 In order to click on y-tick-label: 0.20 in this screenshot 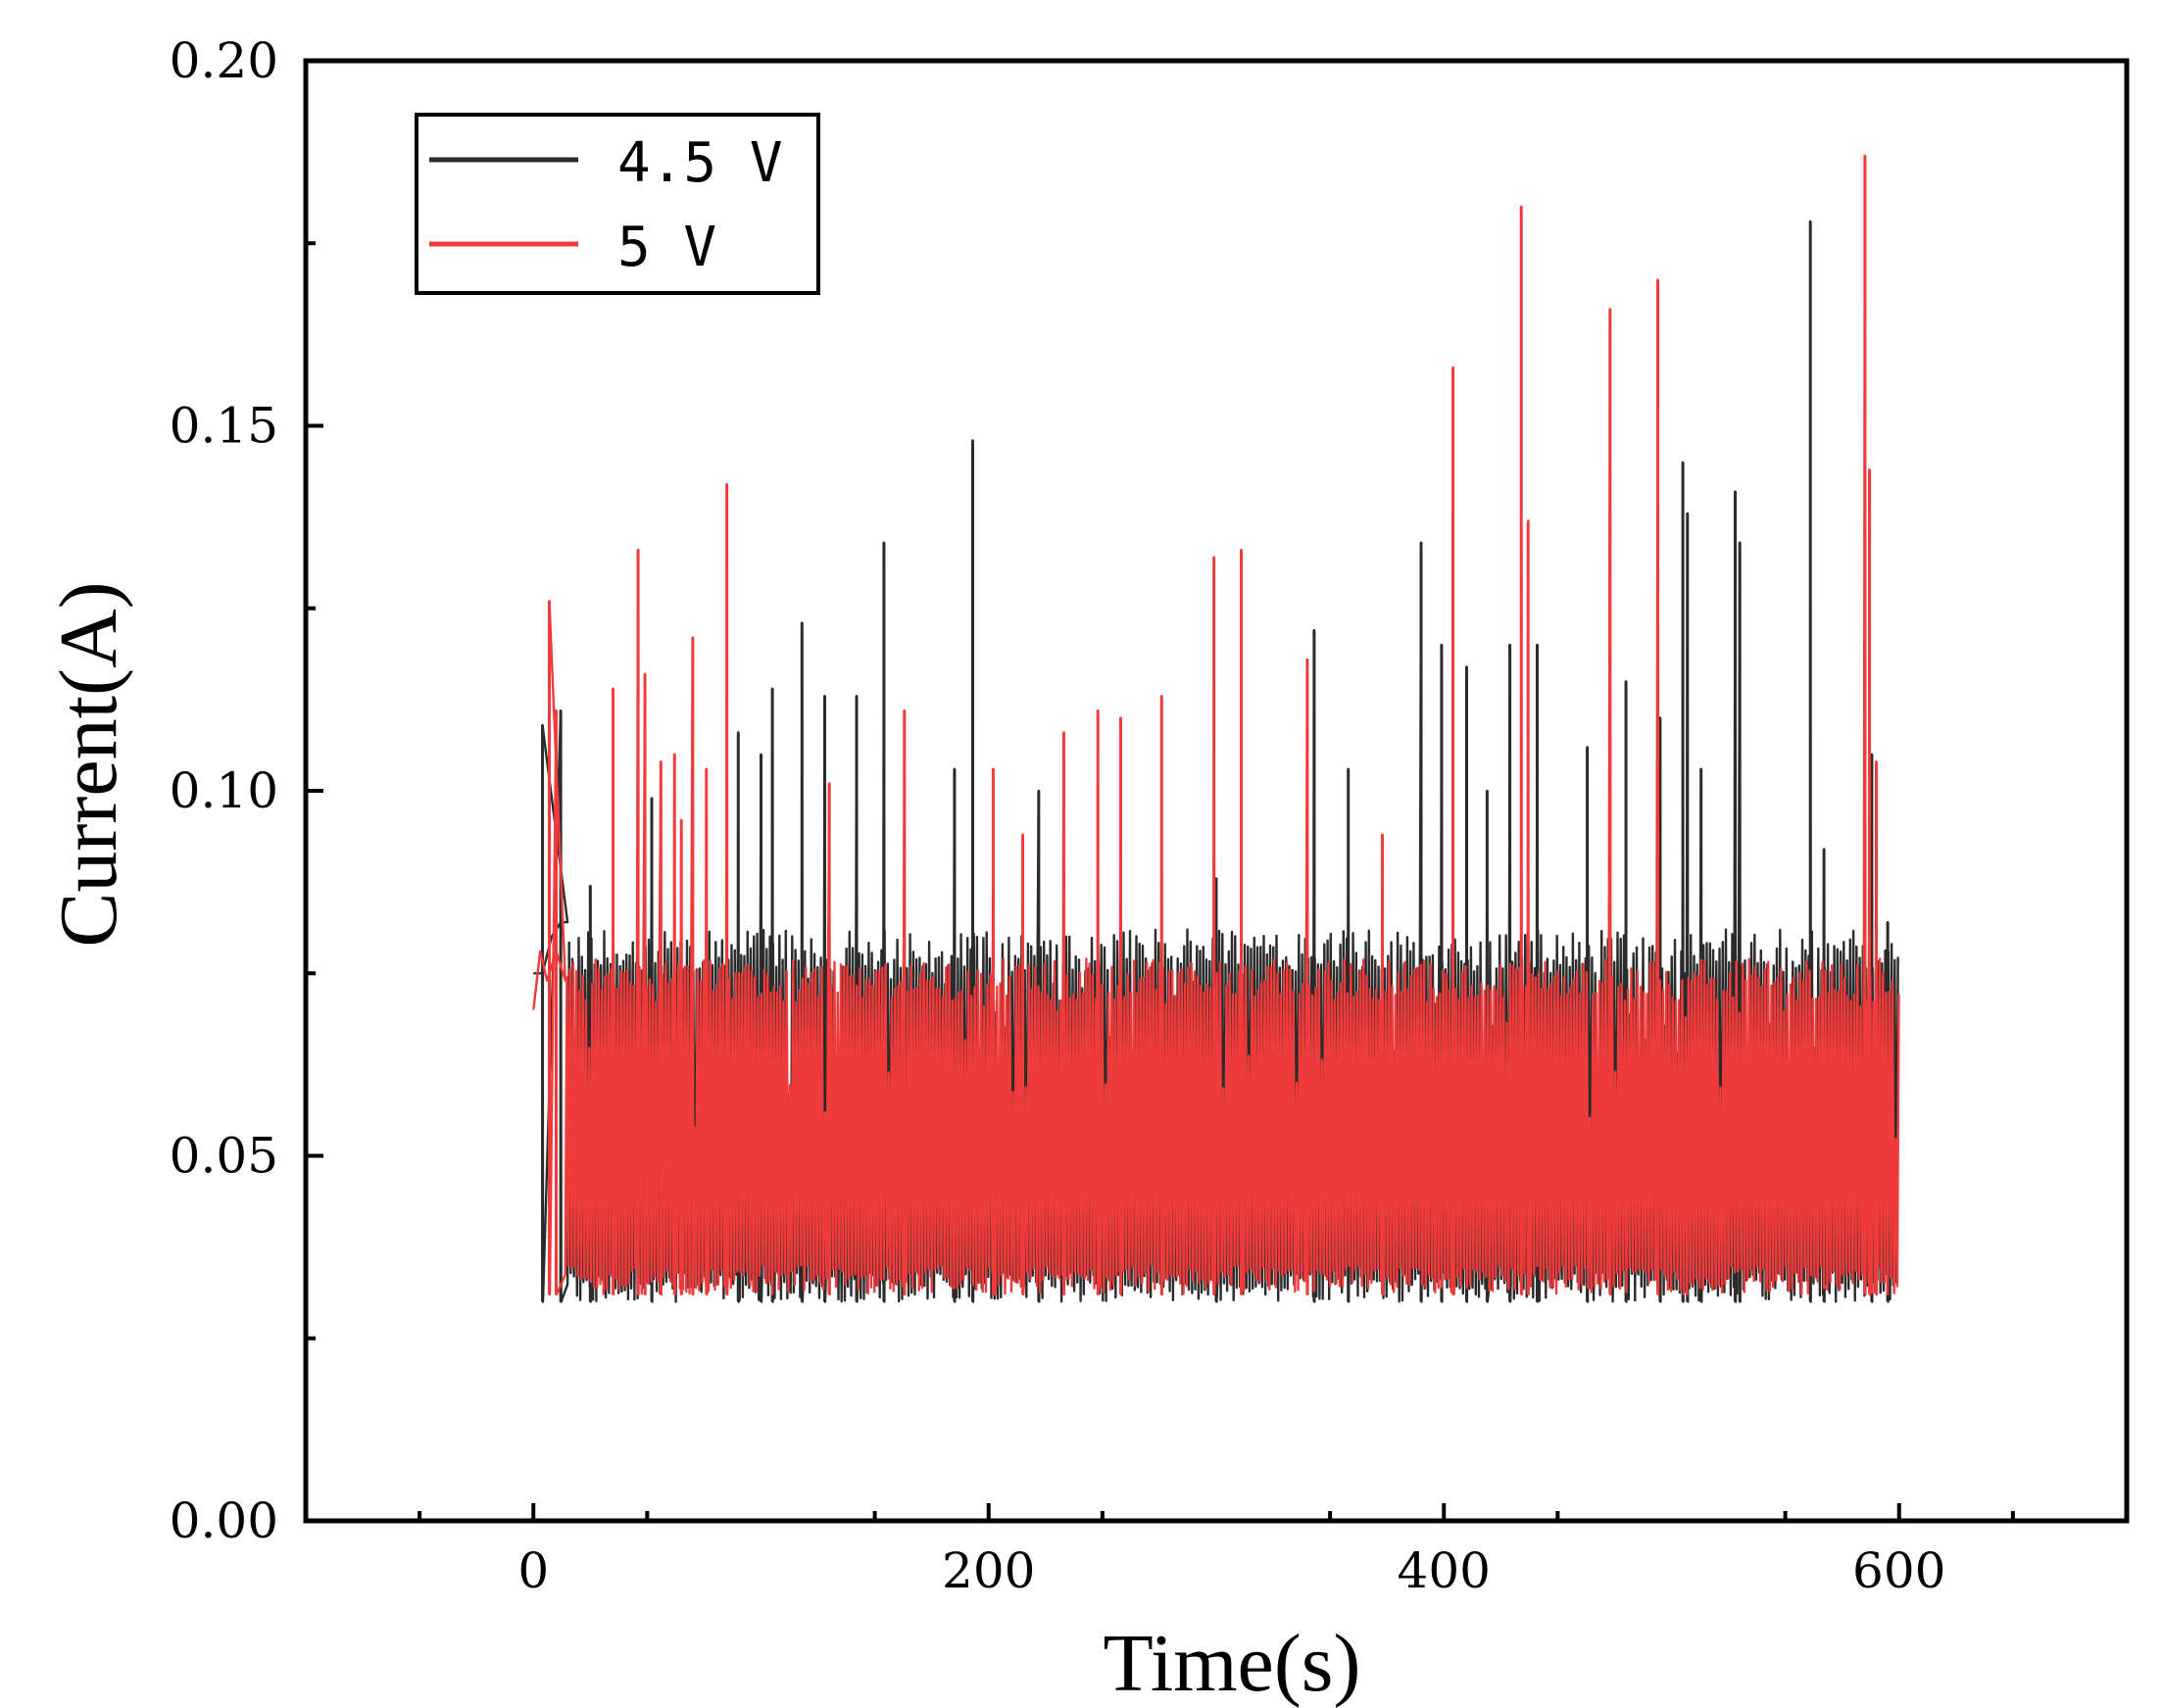, I will do `click(224, 60)`.